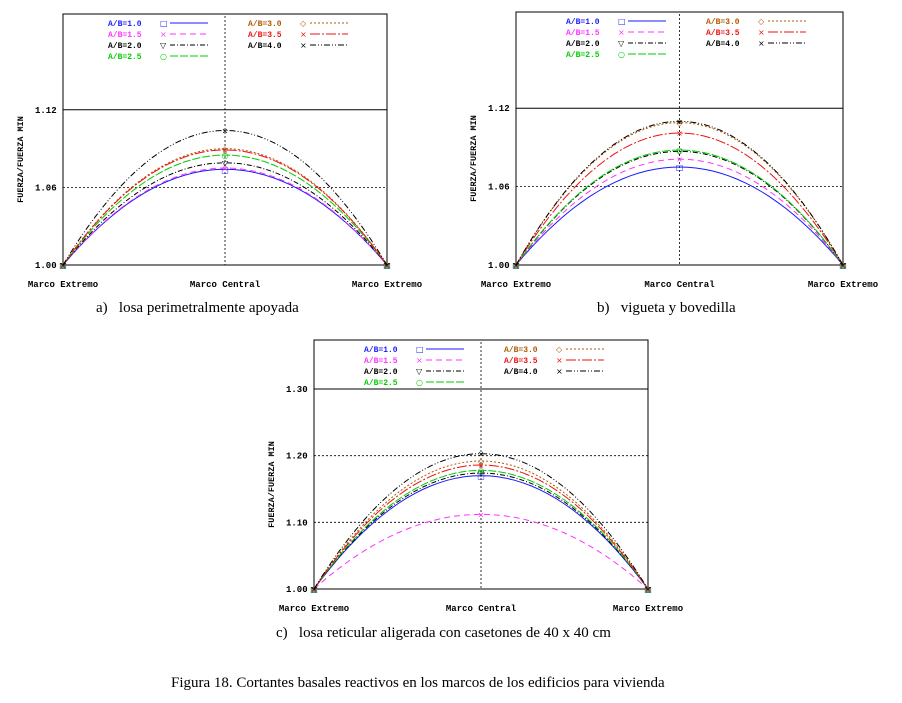 This screenshot has height=703, width=902. What do you see at coordinates (521, 372) in the screenshot?
I see `legend-label: A/B=4.0` at bounding box center [521, 372].